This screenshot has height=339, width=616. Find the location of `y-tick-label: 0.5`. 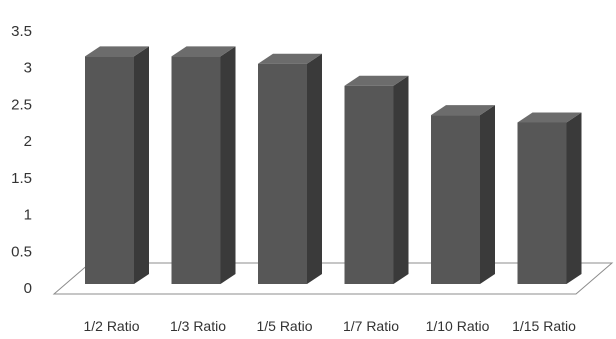

y-tick-label: 0.5 is located at coordinates (21, 251).